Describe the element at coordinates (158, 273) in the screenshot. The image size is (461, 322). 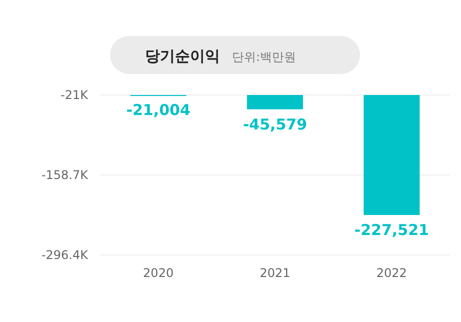
I see `x-tick-label: 2020` at that location.